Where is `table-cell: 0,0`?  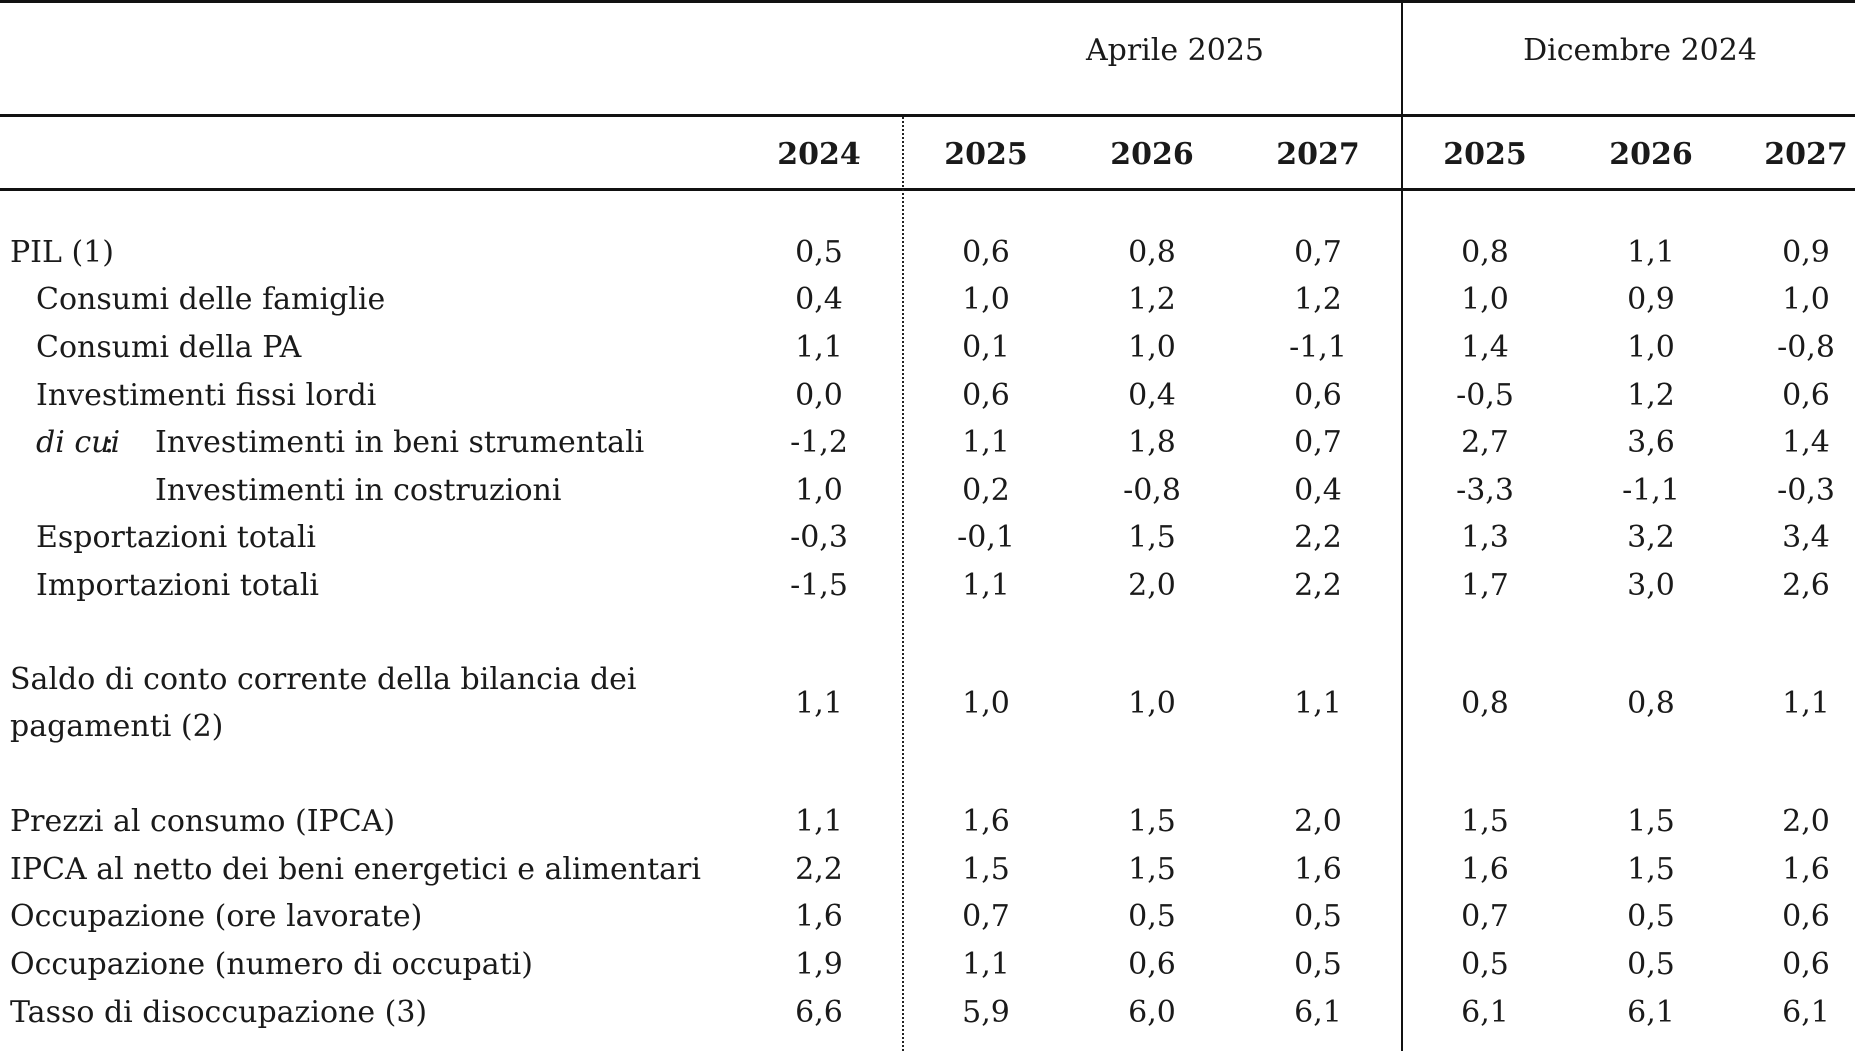
table-cell: 0,0 is located at coordinates (819, 395).